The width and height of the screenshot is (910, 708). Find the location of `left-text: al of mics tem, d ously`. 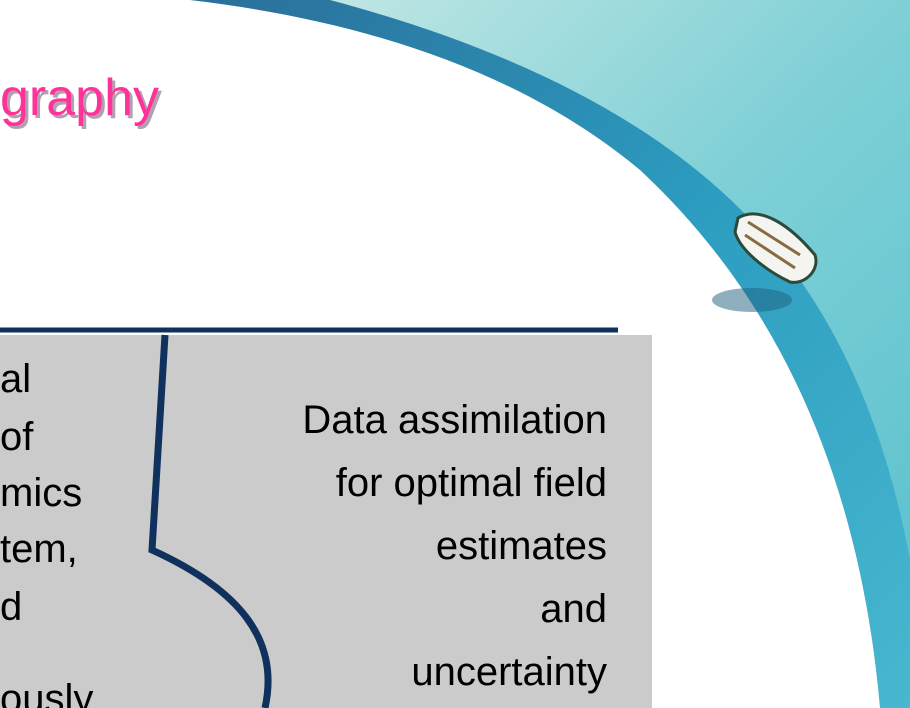

left-text: al of mics tem, d ously is located at coordinates (46, 532).